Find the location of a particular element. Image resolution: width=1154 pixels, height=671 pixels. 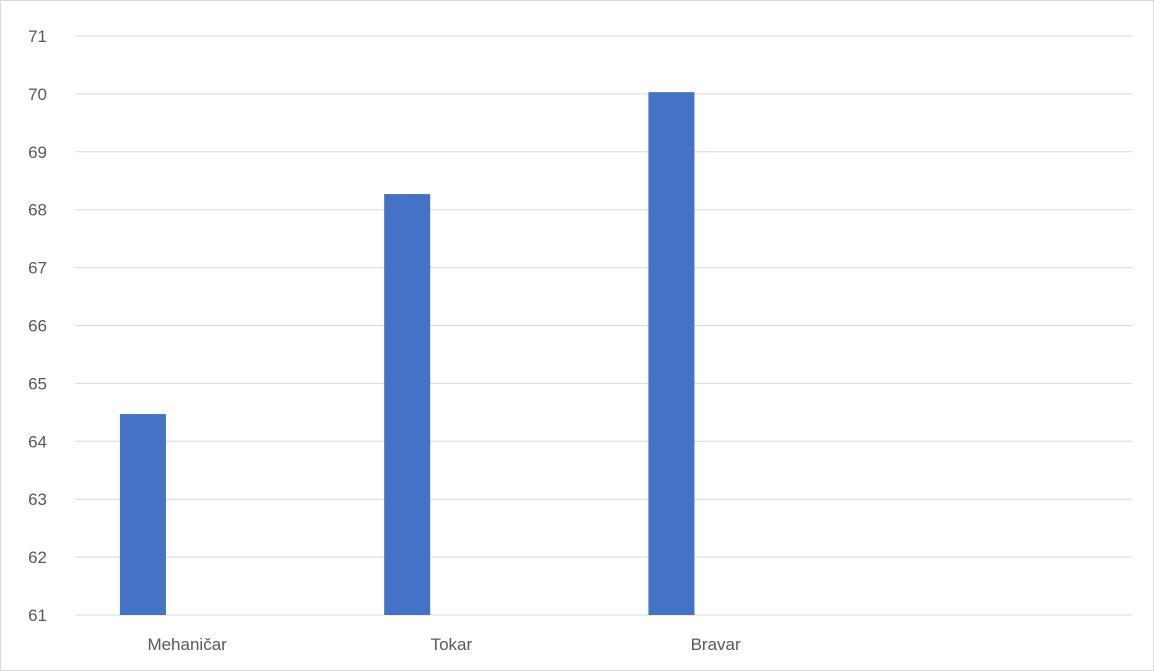

x-category-label: Mehaničar is located at coordinates (187, 644).